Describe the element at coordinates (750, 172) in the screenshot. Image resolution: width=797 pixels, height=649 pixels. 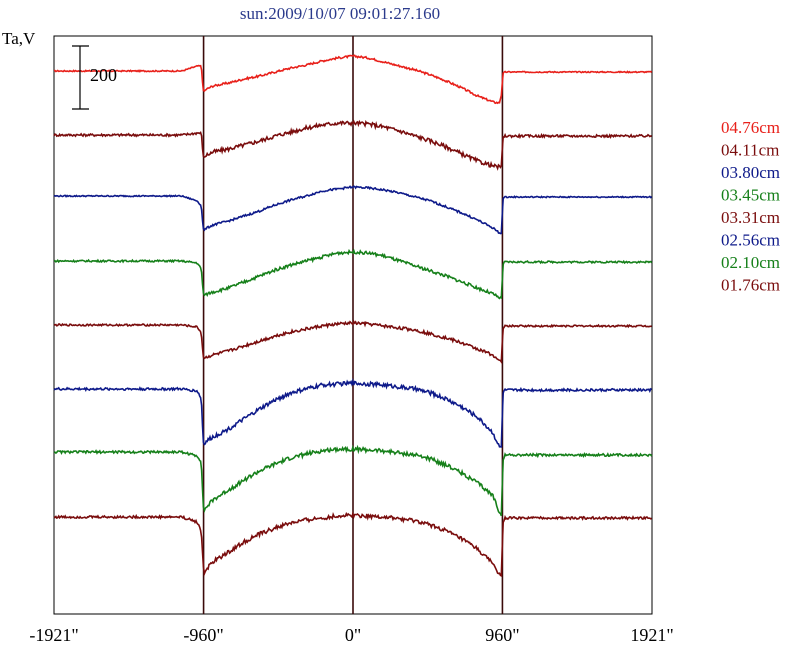
I see `legend-entry: 03.80cm` at that location.